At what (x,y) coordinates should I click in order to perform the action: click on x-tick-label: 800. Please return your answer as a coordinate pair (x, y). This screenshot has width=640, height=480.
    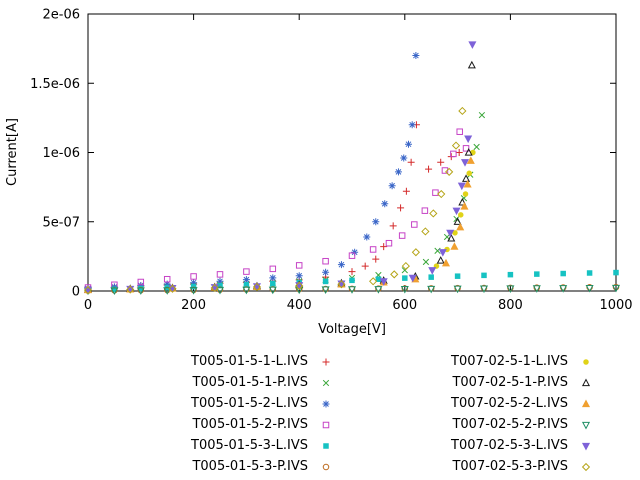
    Looking at the image, I should click on (510, 305).